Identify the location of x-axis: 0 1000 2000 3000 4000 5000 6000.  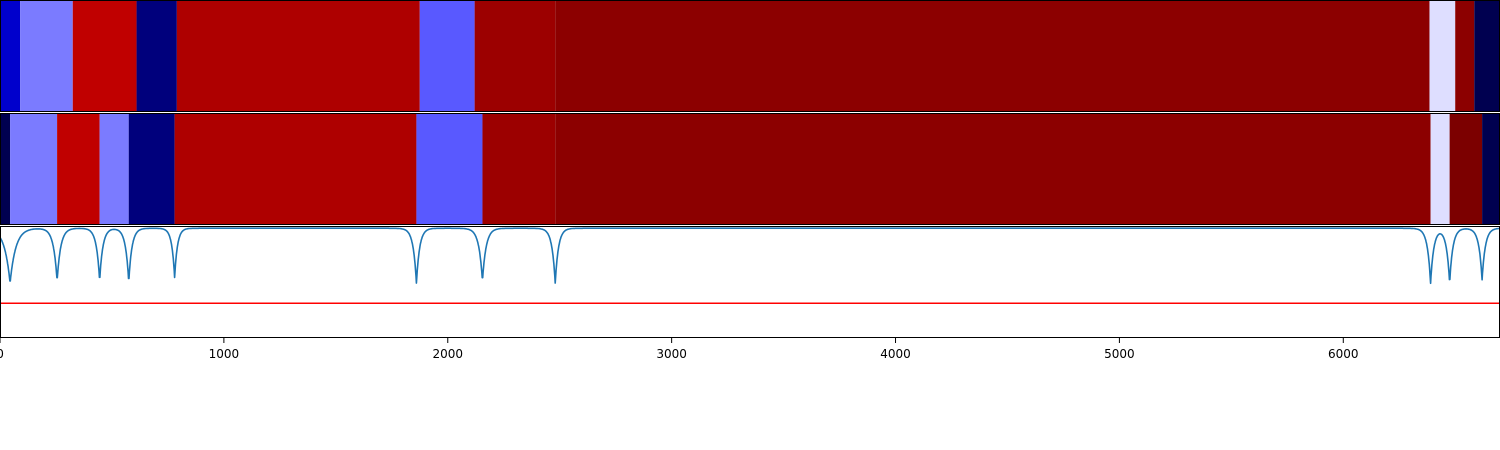
(679, 349).